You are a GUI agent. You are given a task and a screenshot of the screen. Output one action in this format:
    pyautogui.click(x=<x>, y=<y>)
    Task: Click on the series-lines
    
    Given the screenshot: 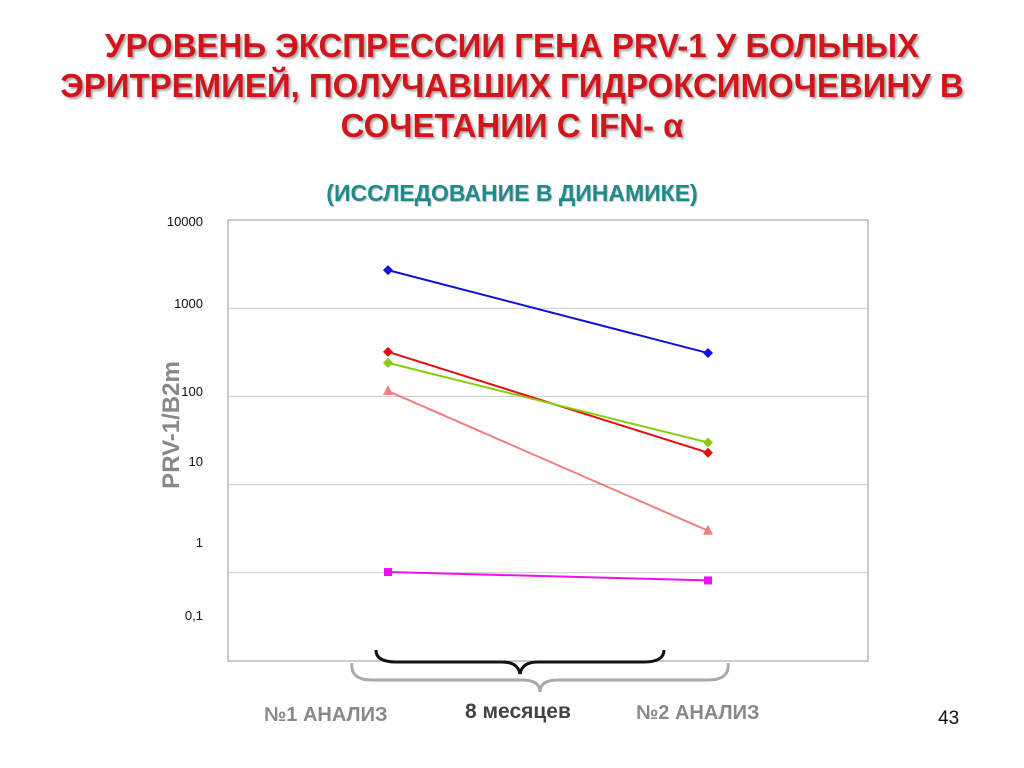 What is the action you would take?
    pyautogui.click(x=548, y=425)
    